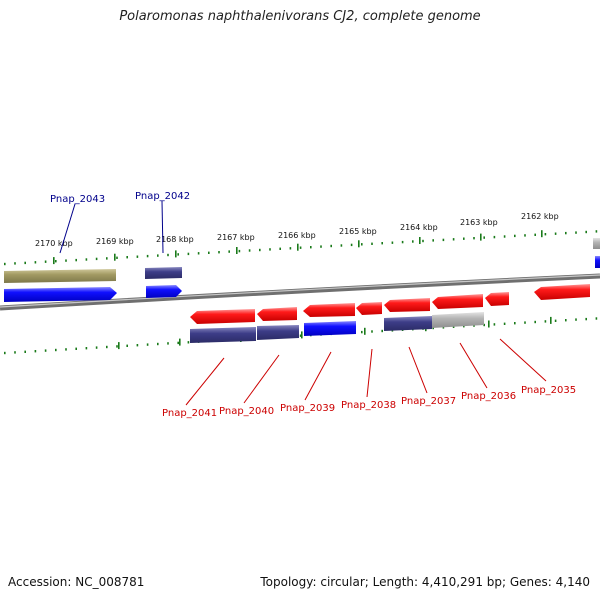 The image size is (600, 600). I want to click on gene-label-pnap-2036: Pnap_2036, so click(488, 396).